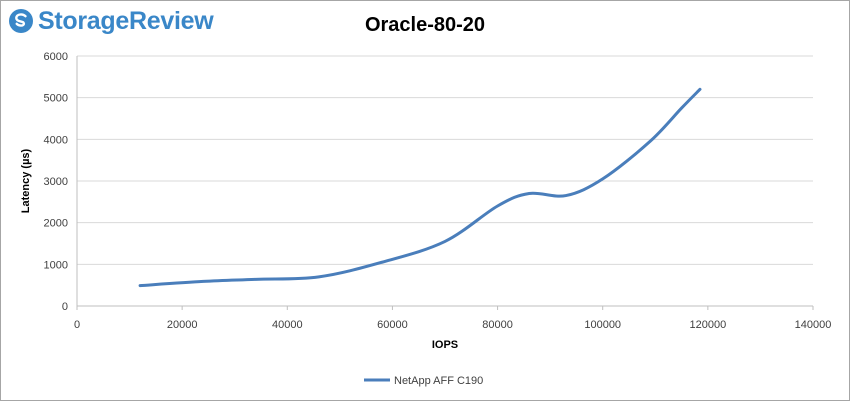 This screenshot has width=850, height=401. I want to click on y-tick-labels: 0 1000 2000 3000 4000 5000 6000, so click(56, 182).